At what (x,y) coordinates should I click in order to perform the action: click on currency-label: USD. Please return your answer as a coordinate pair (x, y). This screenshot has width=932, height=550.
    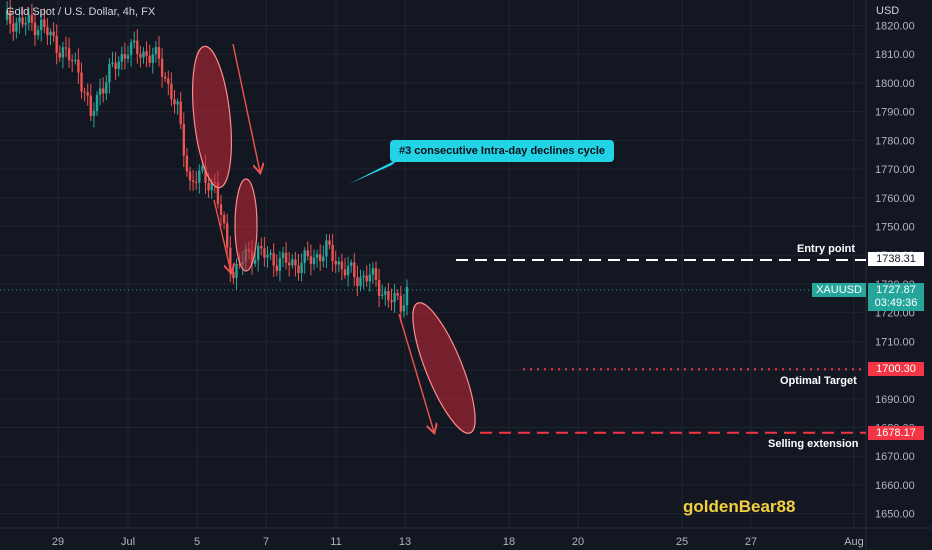
    Looking at the image, I should click on (888, 11).